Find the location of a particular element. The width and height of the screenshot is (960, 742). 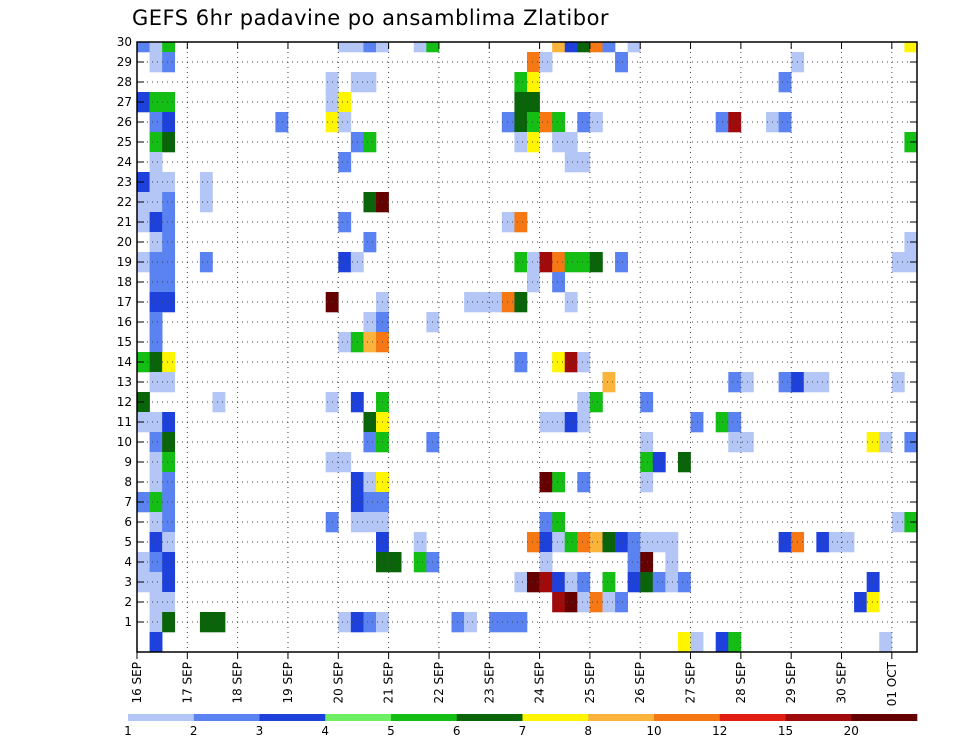

legend-layer: 1 2 3 4 5 6 7 8 10 12 15 20 is located at coordinates (521, 726).